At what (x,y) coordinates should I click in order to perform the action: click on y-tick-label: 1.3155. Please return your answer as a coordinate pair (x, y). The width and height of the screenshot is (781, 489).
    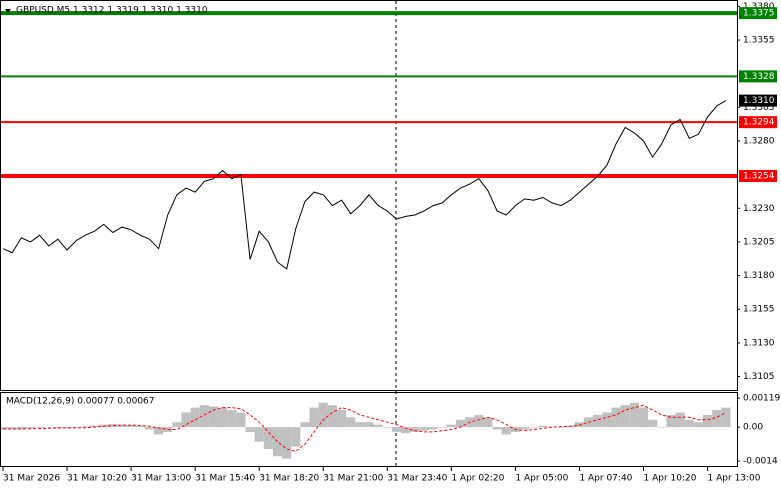
    Looking at the image, I should click on (759, 310).